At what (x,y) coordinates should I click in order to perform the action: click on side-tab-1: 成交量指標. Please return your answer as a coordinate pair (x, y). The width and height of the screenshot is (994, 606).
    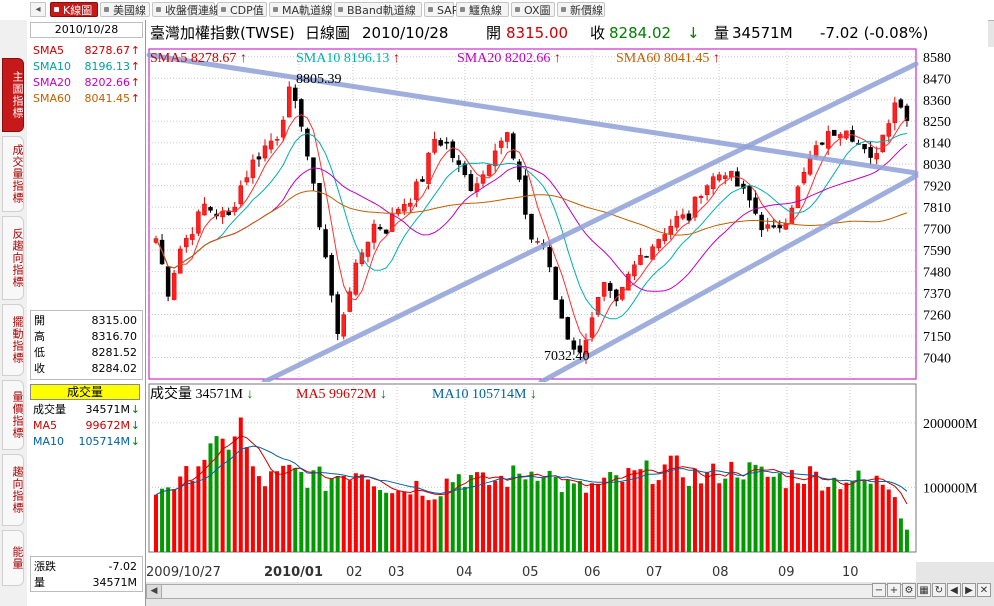
    Looking at the image, I should click on (13, 174).